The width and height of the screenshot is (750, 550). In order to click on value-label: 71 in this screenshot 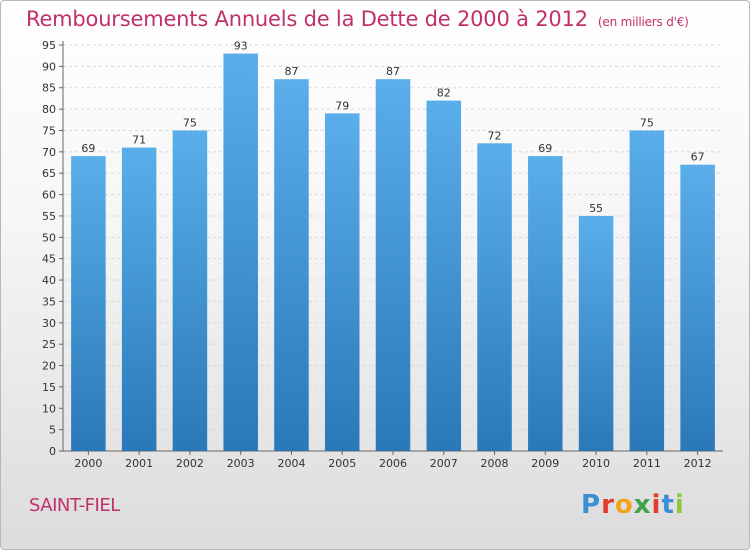, I will do `click(139, 140)`.